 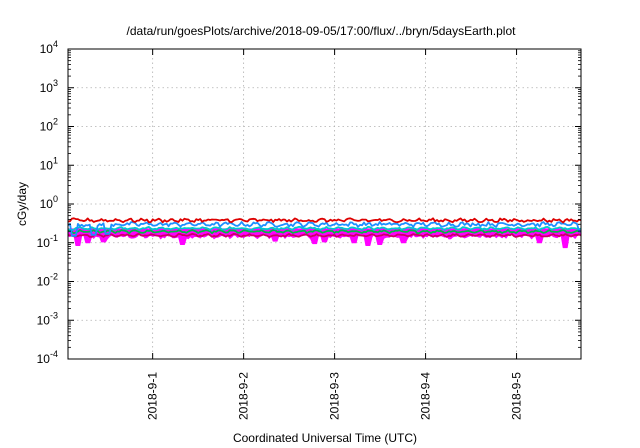 What do you see at coordinates (153, 396) in the screenshot?
I see `x-tick-label: 2018-9-1` at bounding box center [153, 396].